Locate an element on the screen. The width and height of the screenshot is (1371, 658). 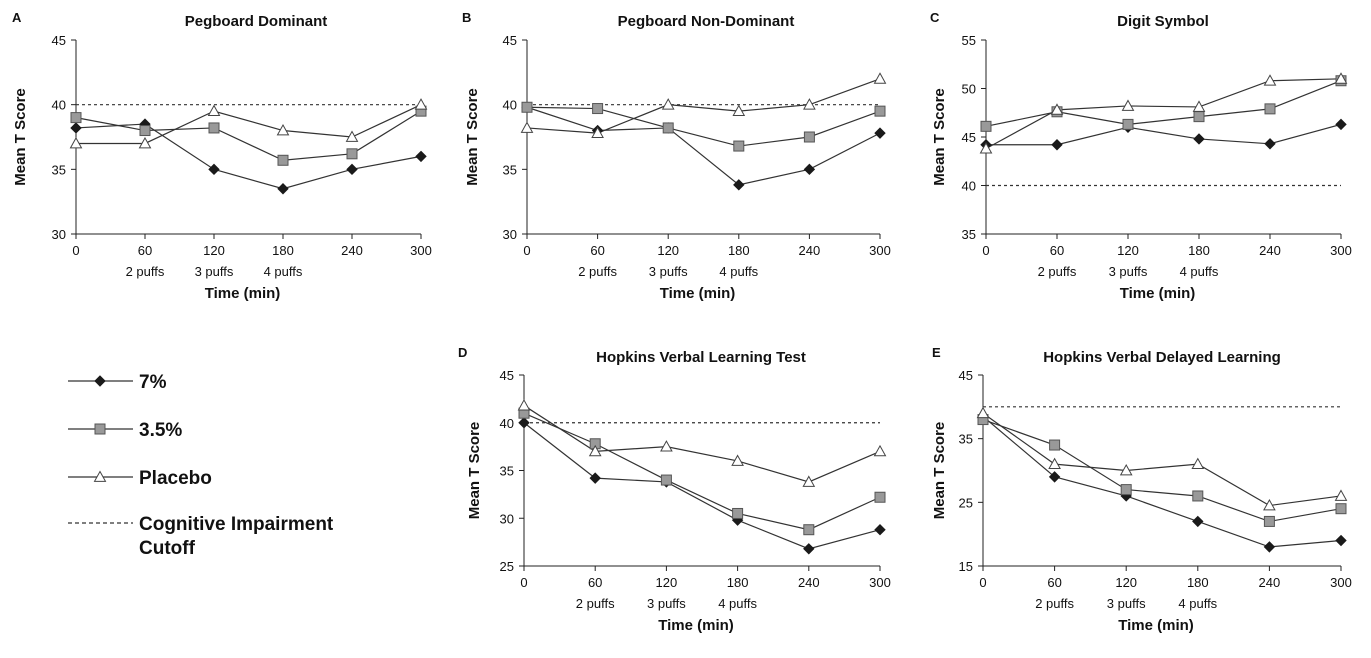
x-puff-label: 4 puffs is located at coordinates (283, 271).